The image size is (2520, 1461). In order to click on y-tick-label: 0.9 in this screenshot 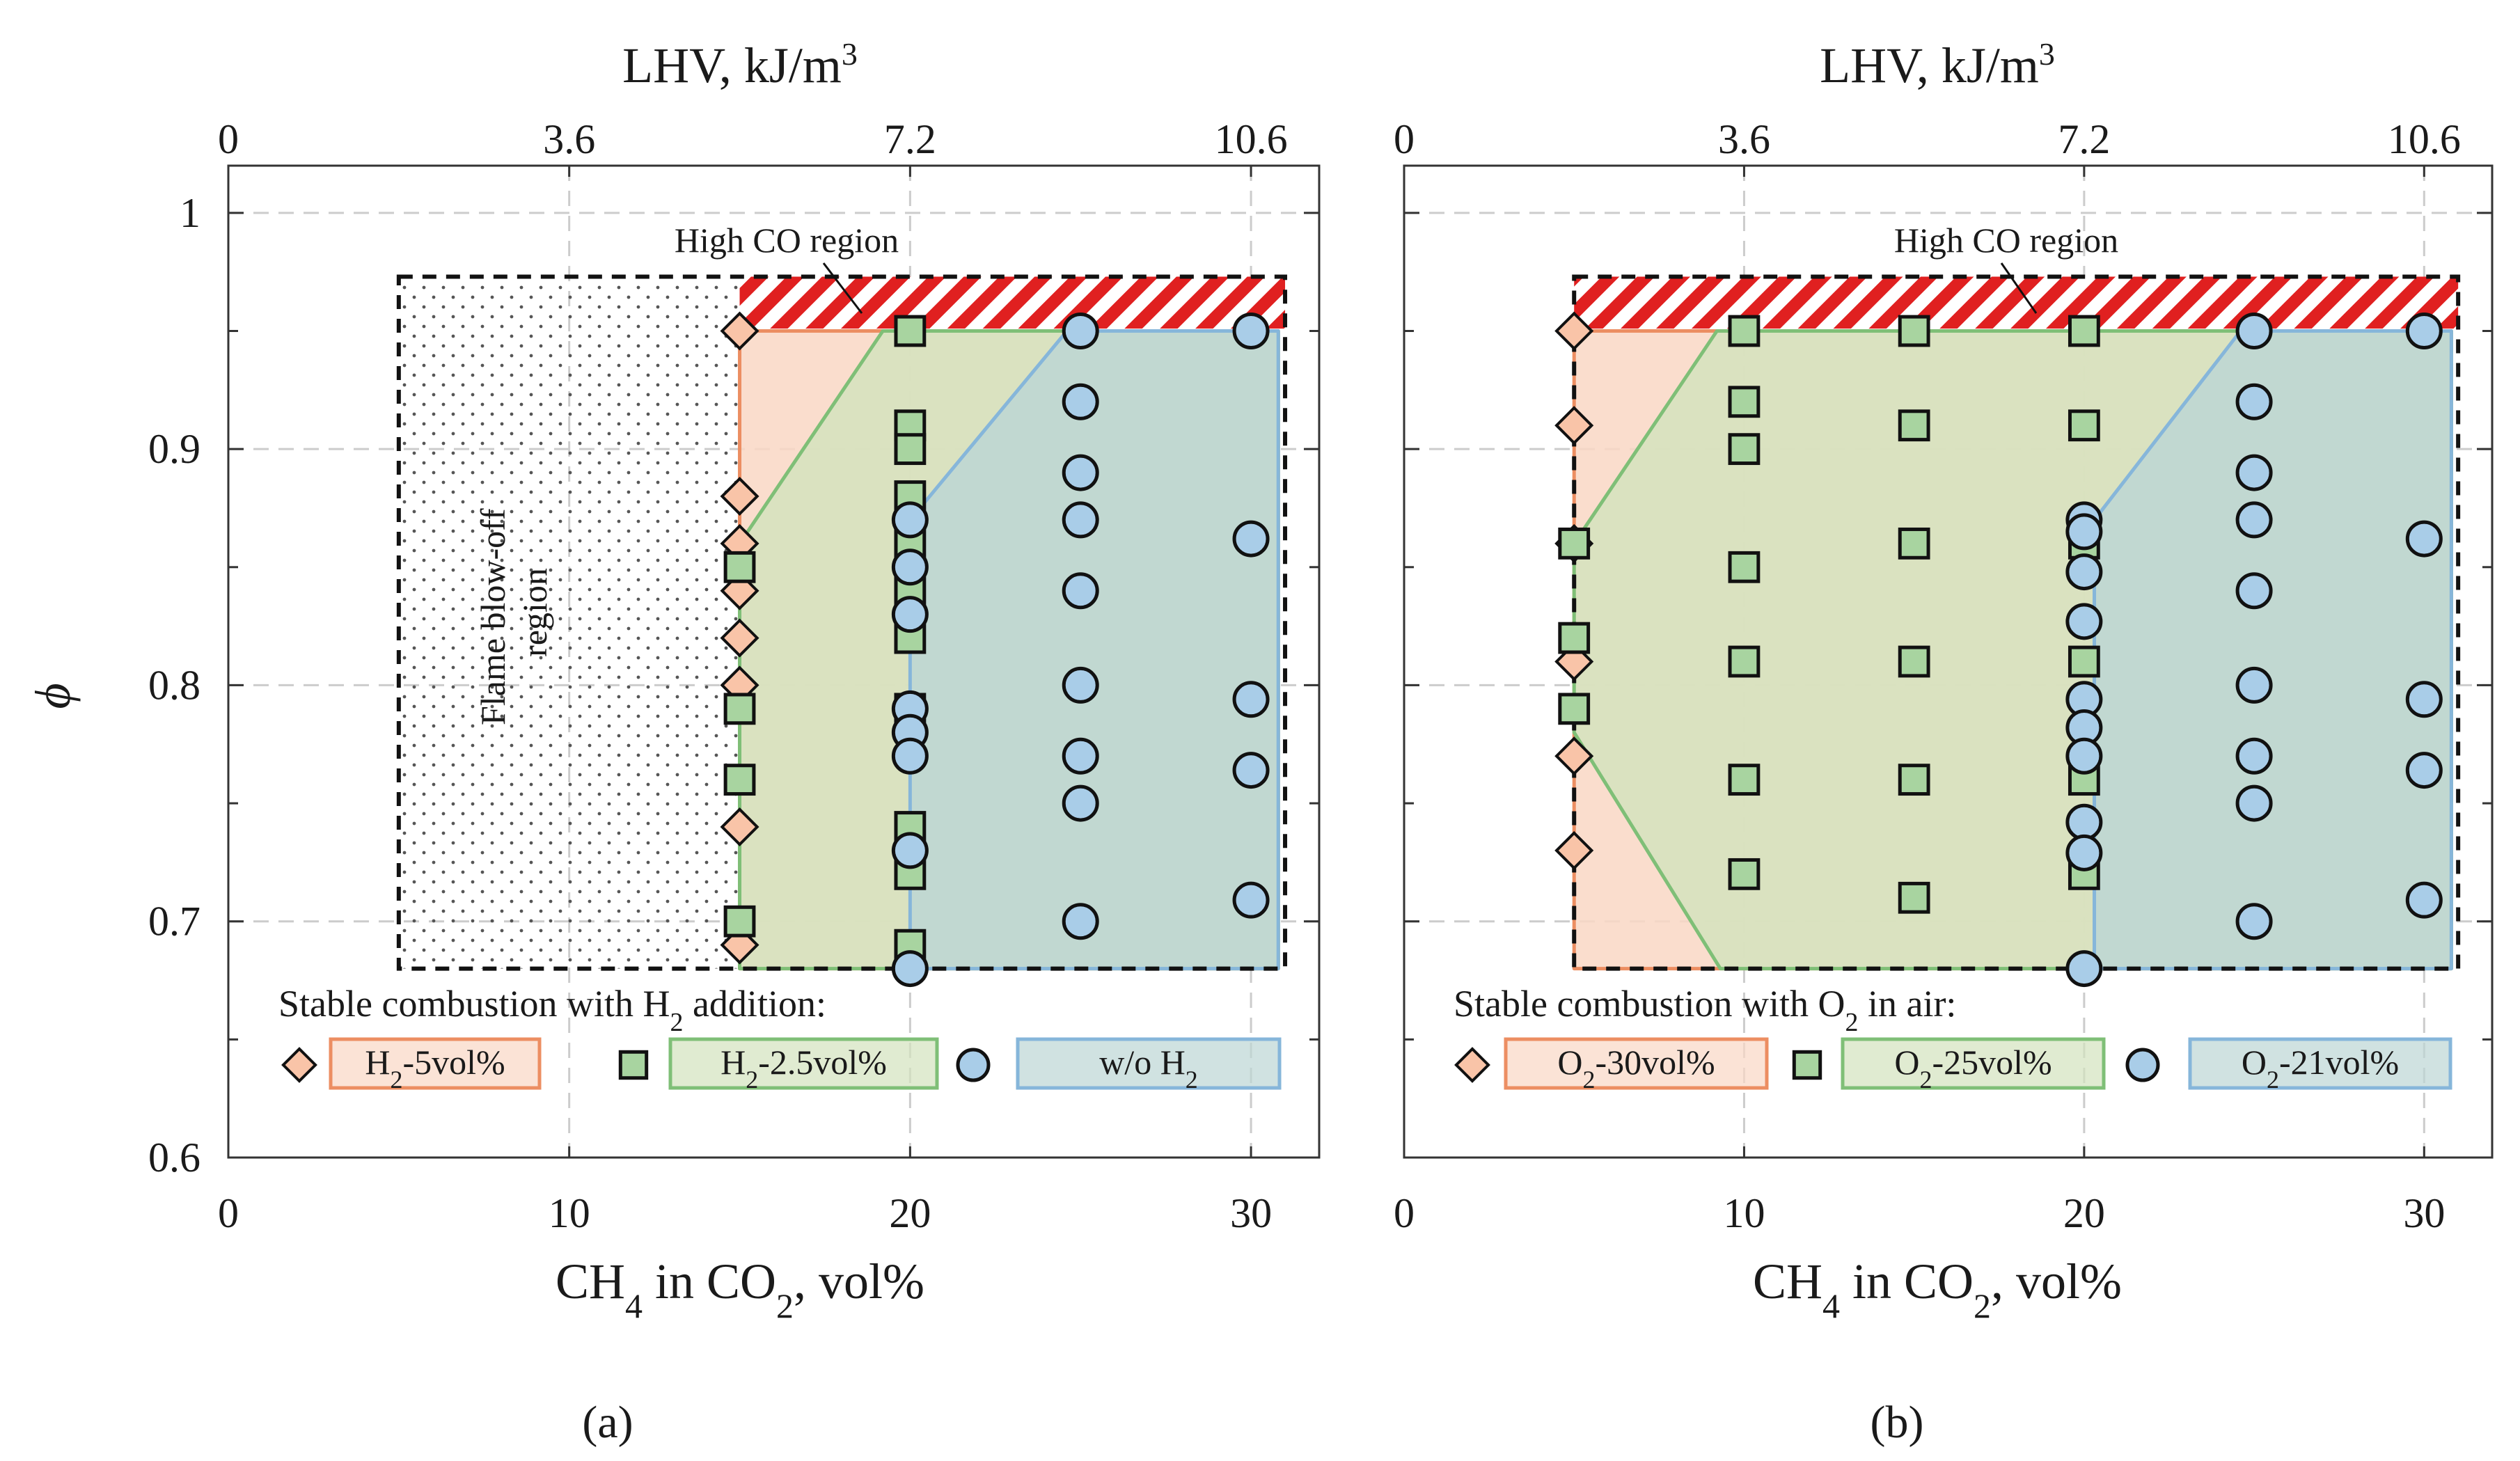, I will do `click(174, 449)`.